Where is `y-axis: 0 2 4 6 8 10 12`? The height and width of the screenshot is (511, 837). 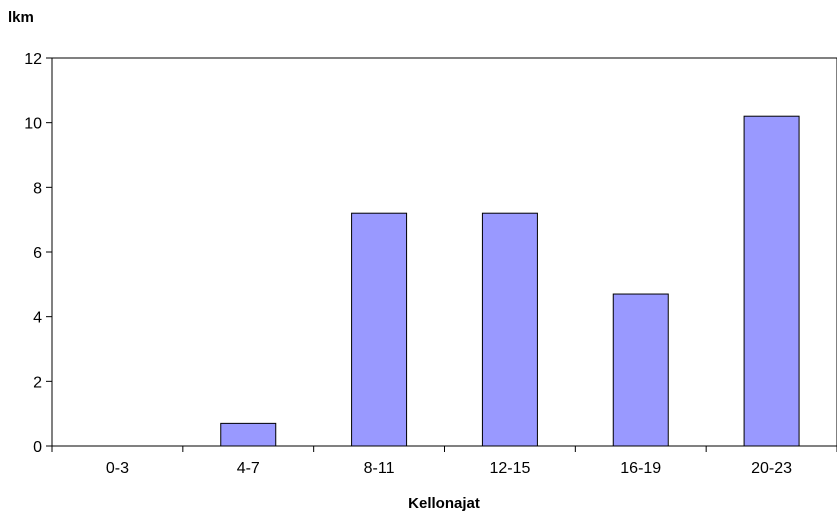 y-axis: 0 2 4 6 8 10 12 is located at coordinates (38, 253).